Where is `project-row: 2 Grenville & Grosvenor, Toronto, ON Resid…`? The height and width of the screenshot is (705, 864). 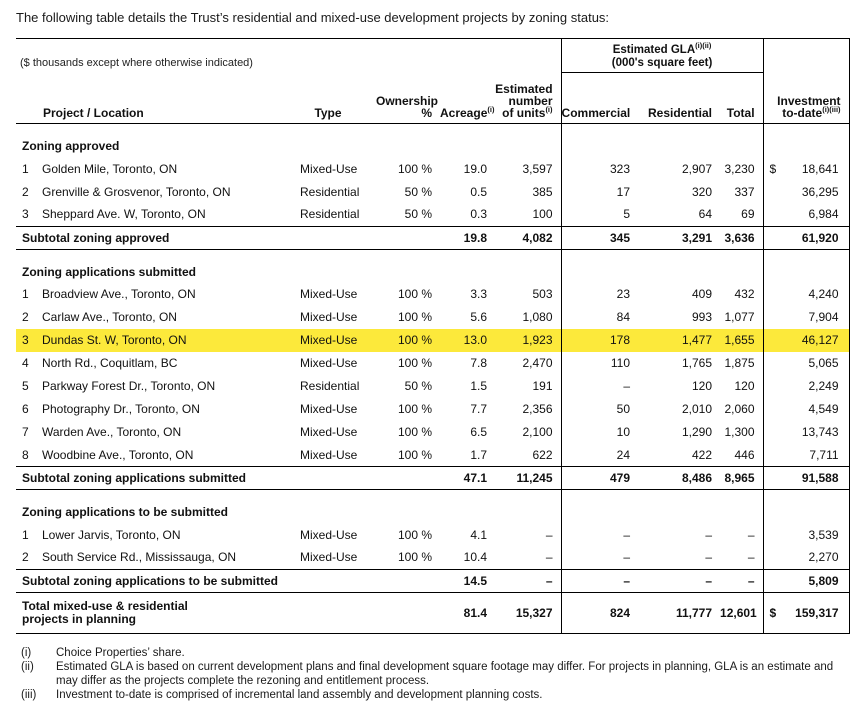 project-row: 2 Grenville & Grosvenor, Toronto, ON Resid… is located at coordinates (433, 191).